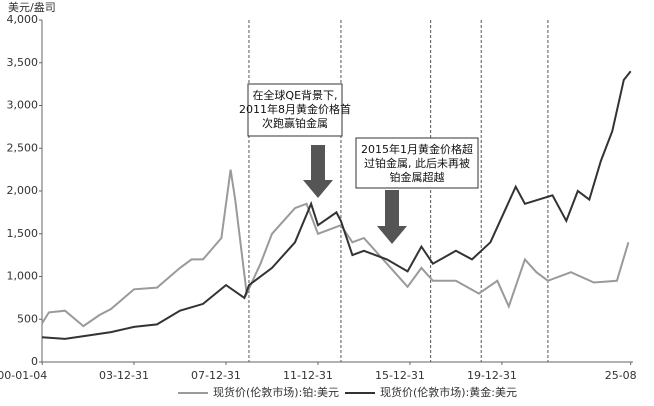 The image size is (654, 406). Describe the element at coordinates (294, 95) in the screenshot. I see `annotation-text: 在全球QE背景下,` at that location.